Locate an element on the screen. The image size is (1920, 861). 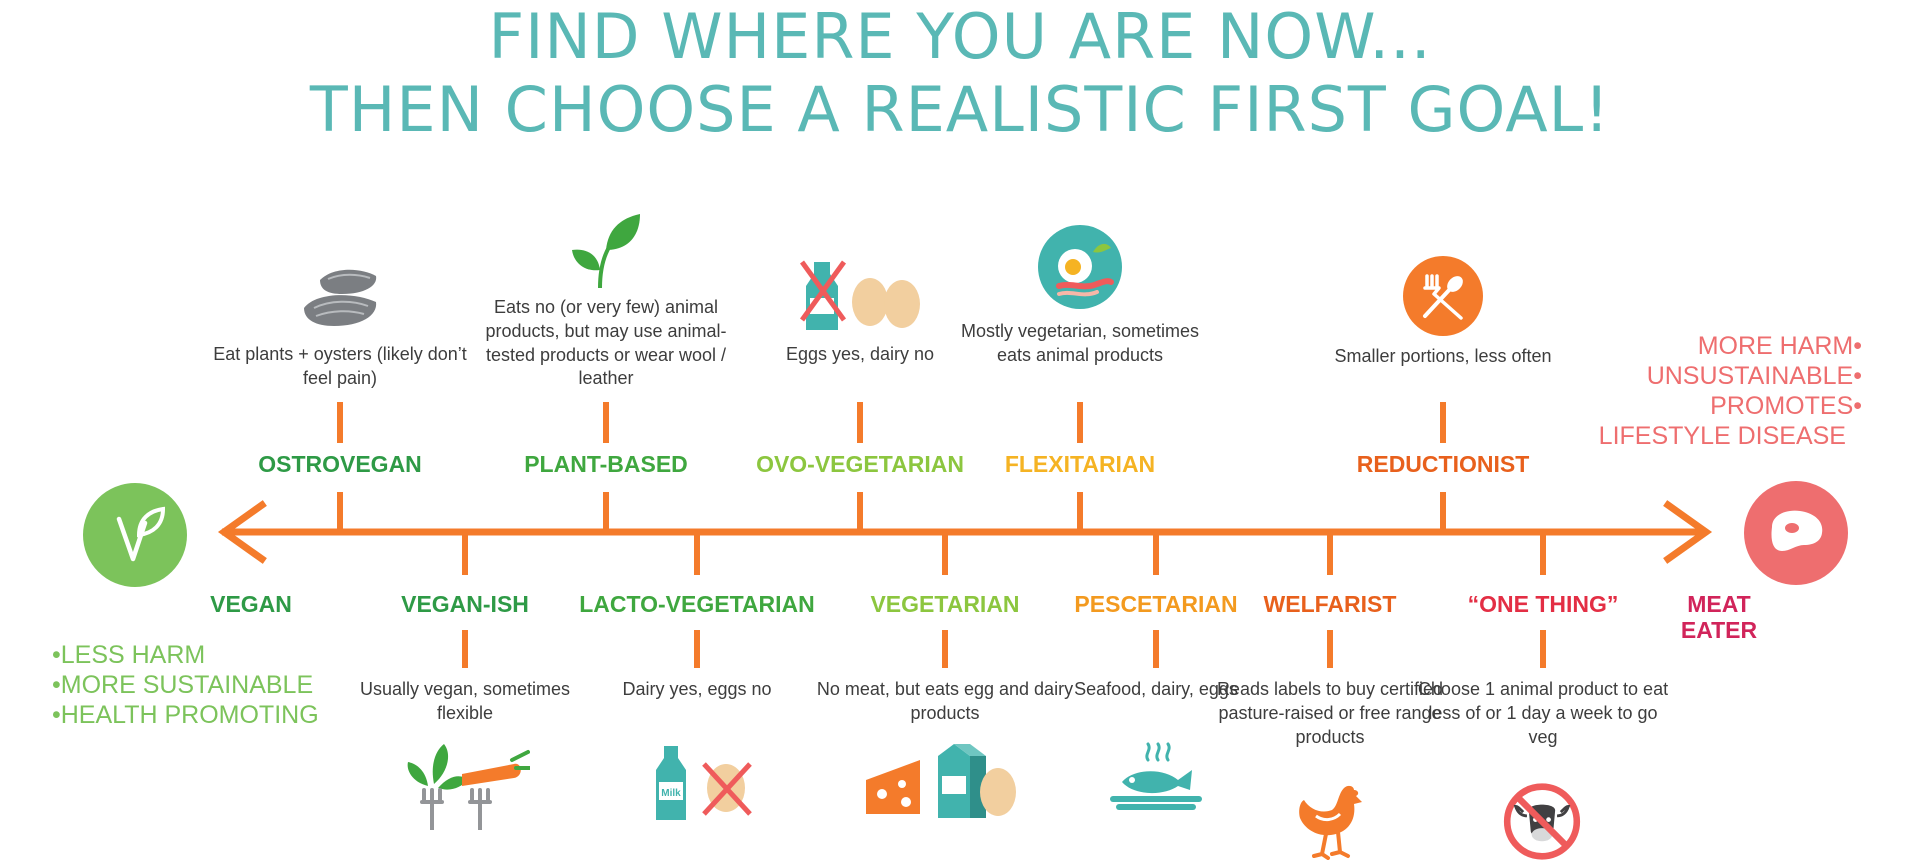
fish-plate-icon is located at coordinates (1156, 776).